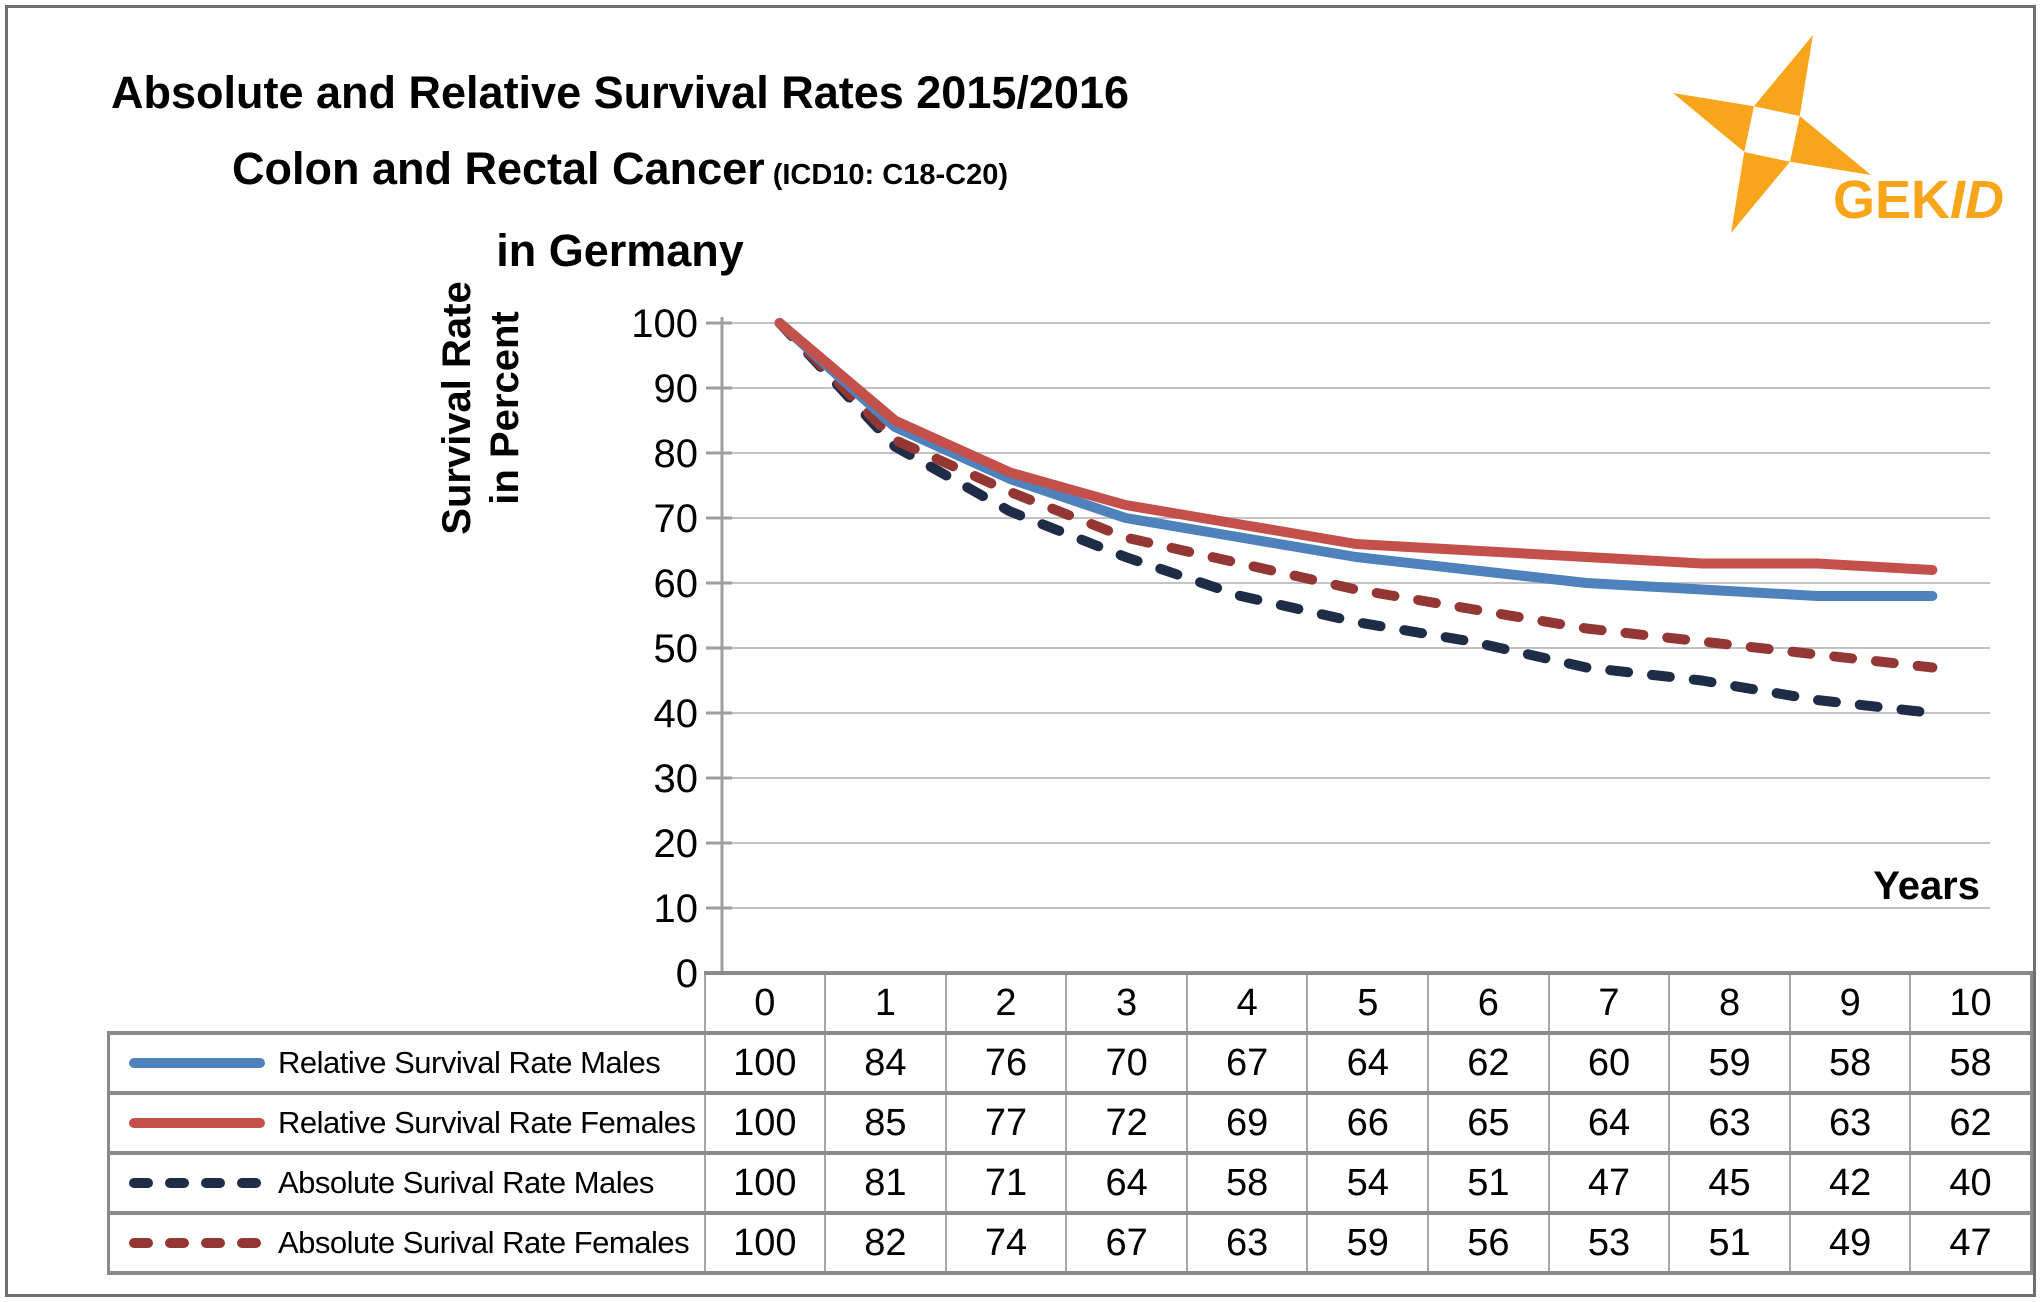 The width and height of the screenshot is (2041, 1302). What do you see at coordinates (1609, 1063) in the screenshot?
I see `value-cell: 60` at bounding box center [1609, 1063].